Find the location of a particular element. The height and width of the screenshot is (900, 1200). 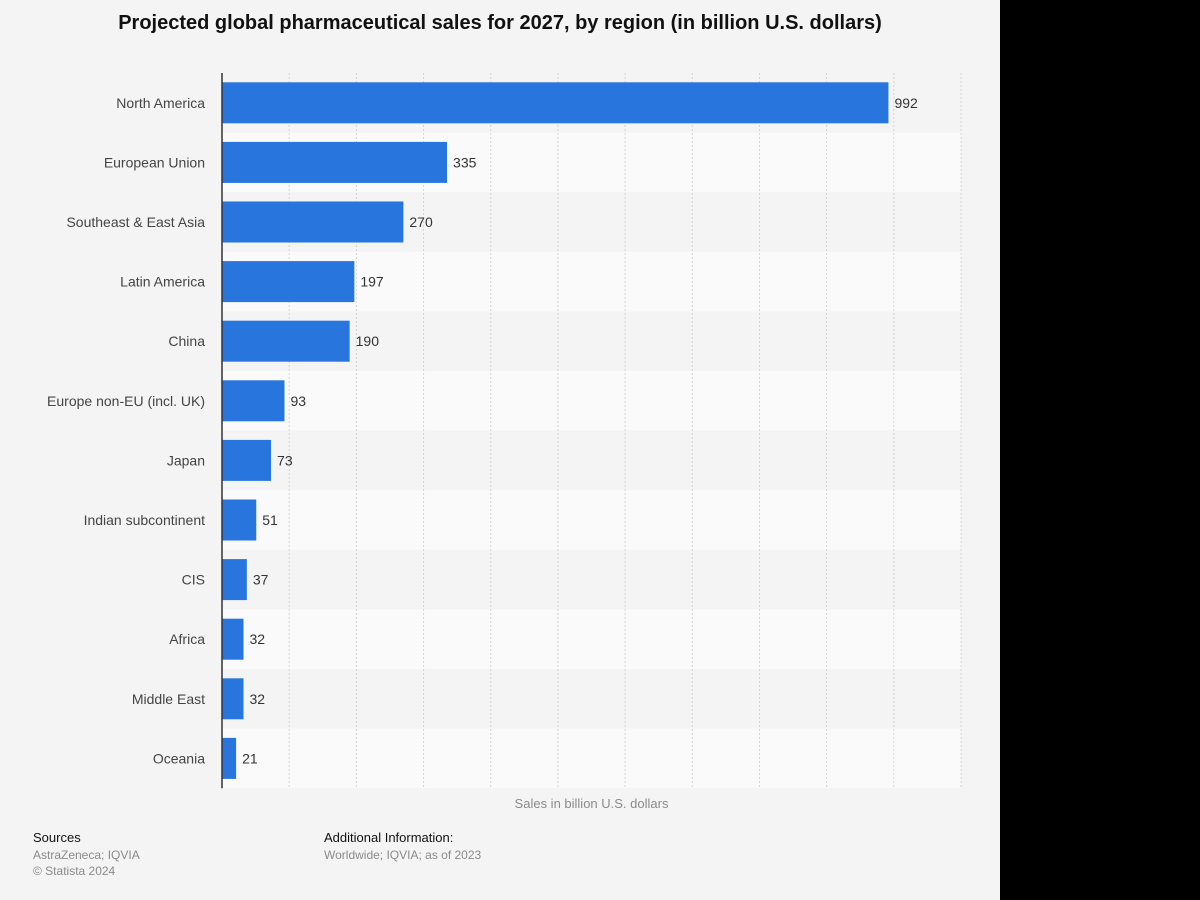

value-label: 270 is located at coordinates (421, 222).